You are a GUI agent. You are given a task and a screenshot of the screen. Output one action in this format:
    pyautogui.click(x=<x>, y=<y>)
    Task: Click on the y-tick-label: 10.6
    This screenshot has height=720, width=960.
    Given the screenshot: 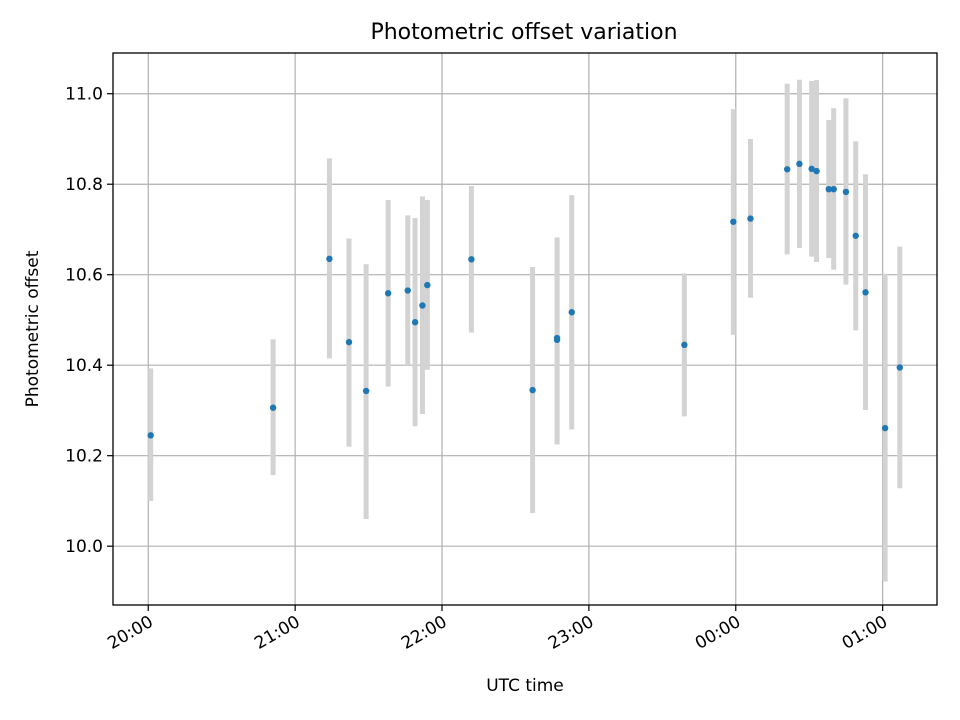 What is the action you would take?
    pyautogui.click(x=84, y=276)
    